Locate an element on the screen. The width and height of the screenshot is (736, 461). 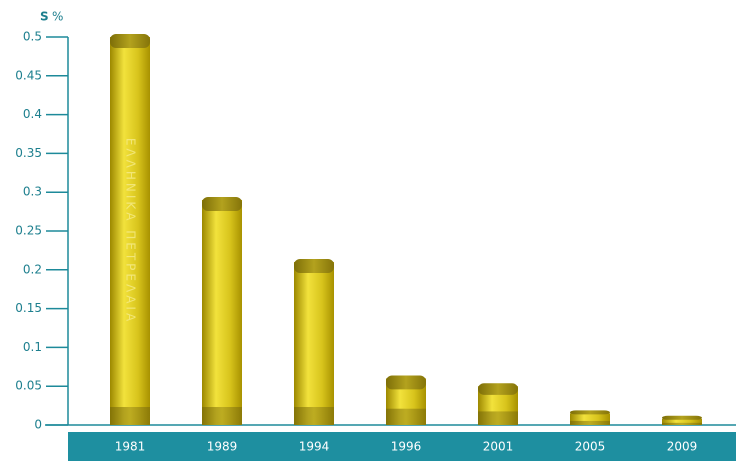
y-label: S is located at coordinates (44, 17).